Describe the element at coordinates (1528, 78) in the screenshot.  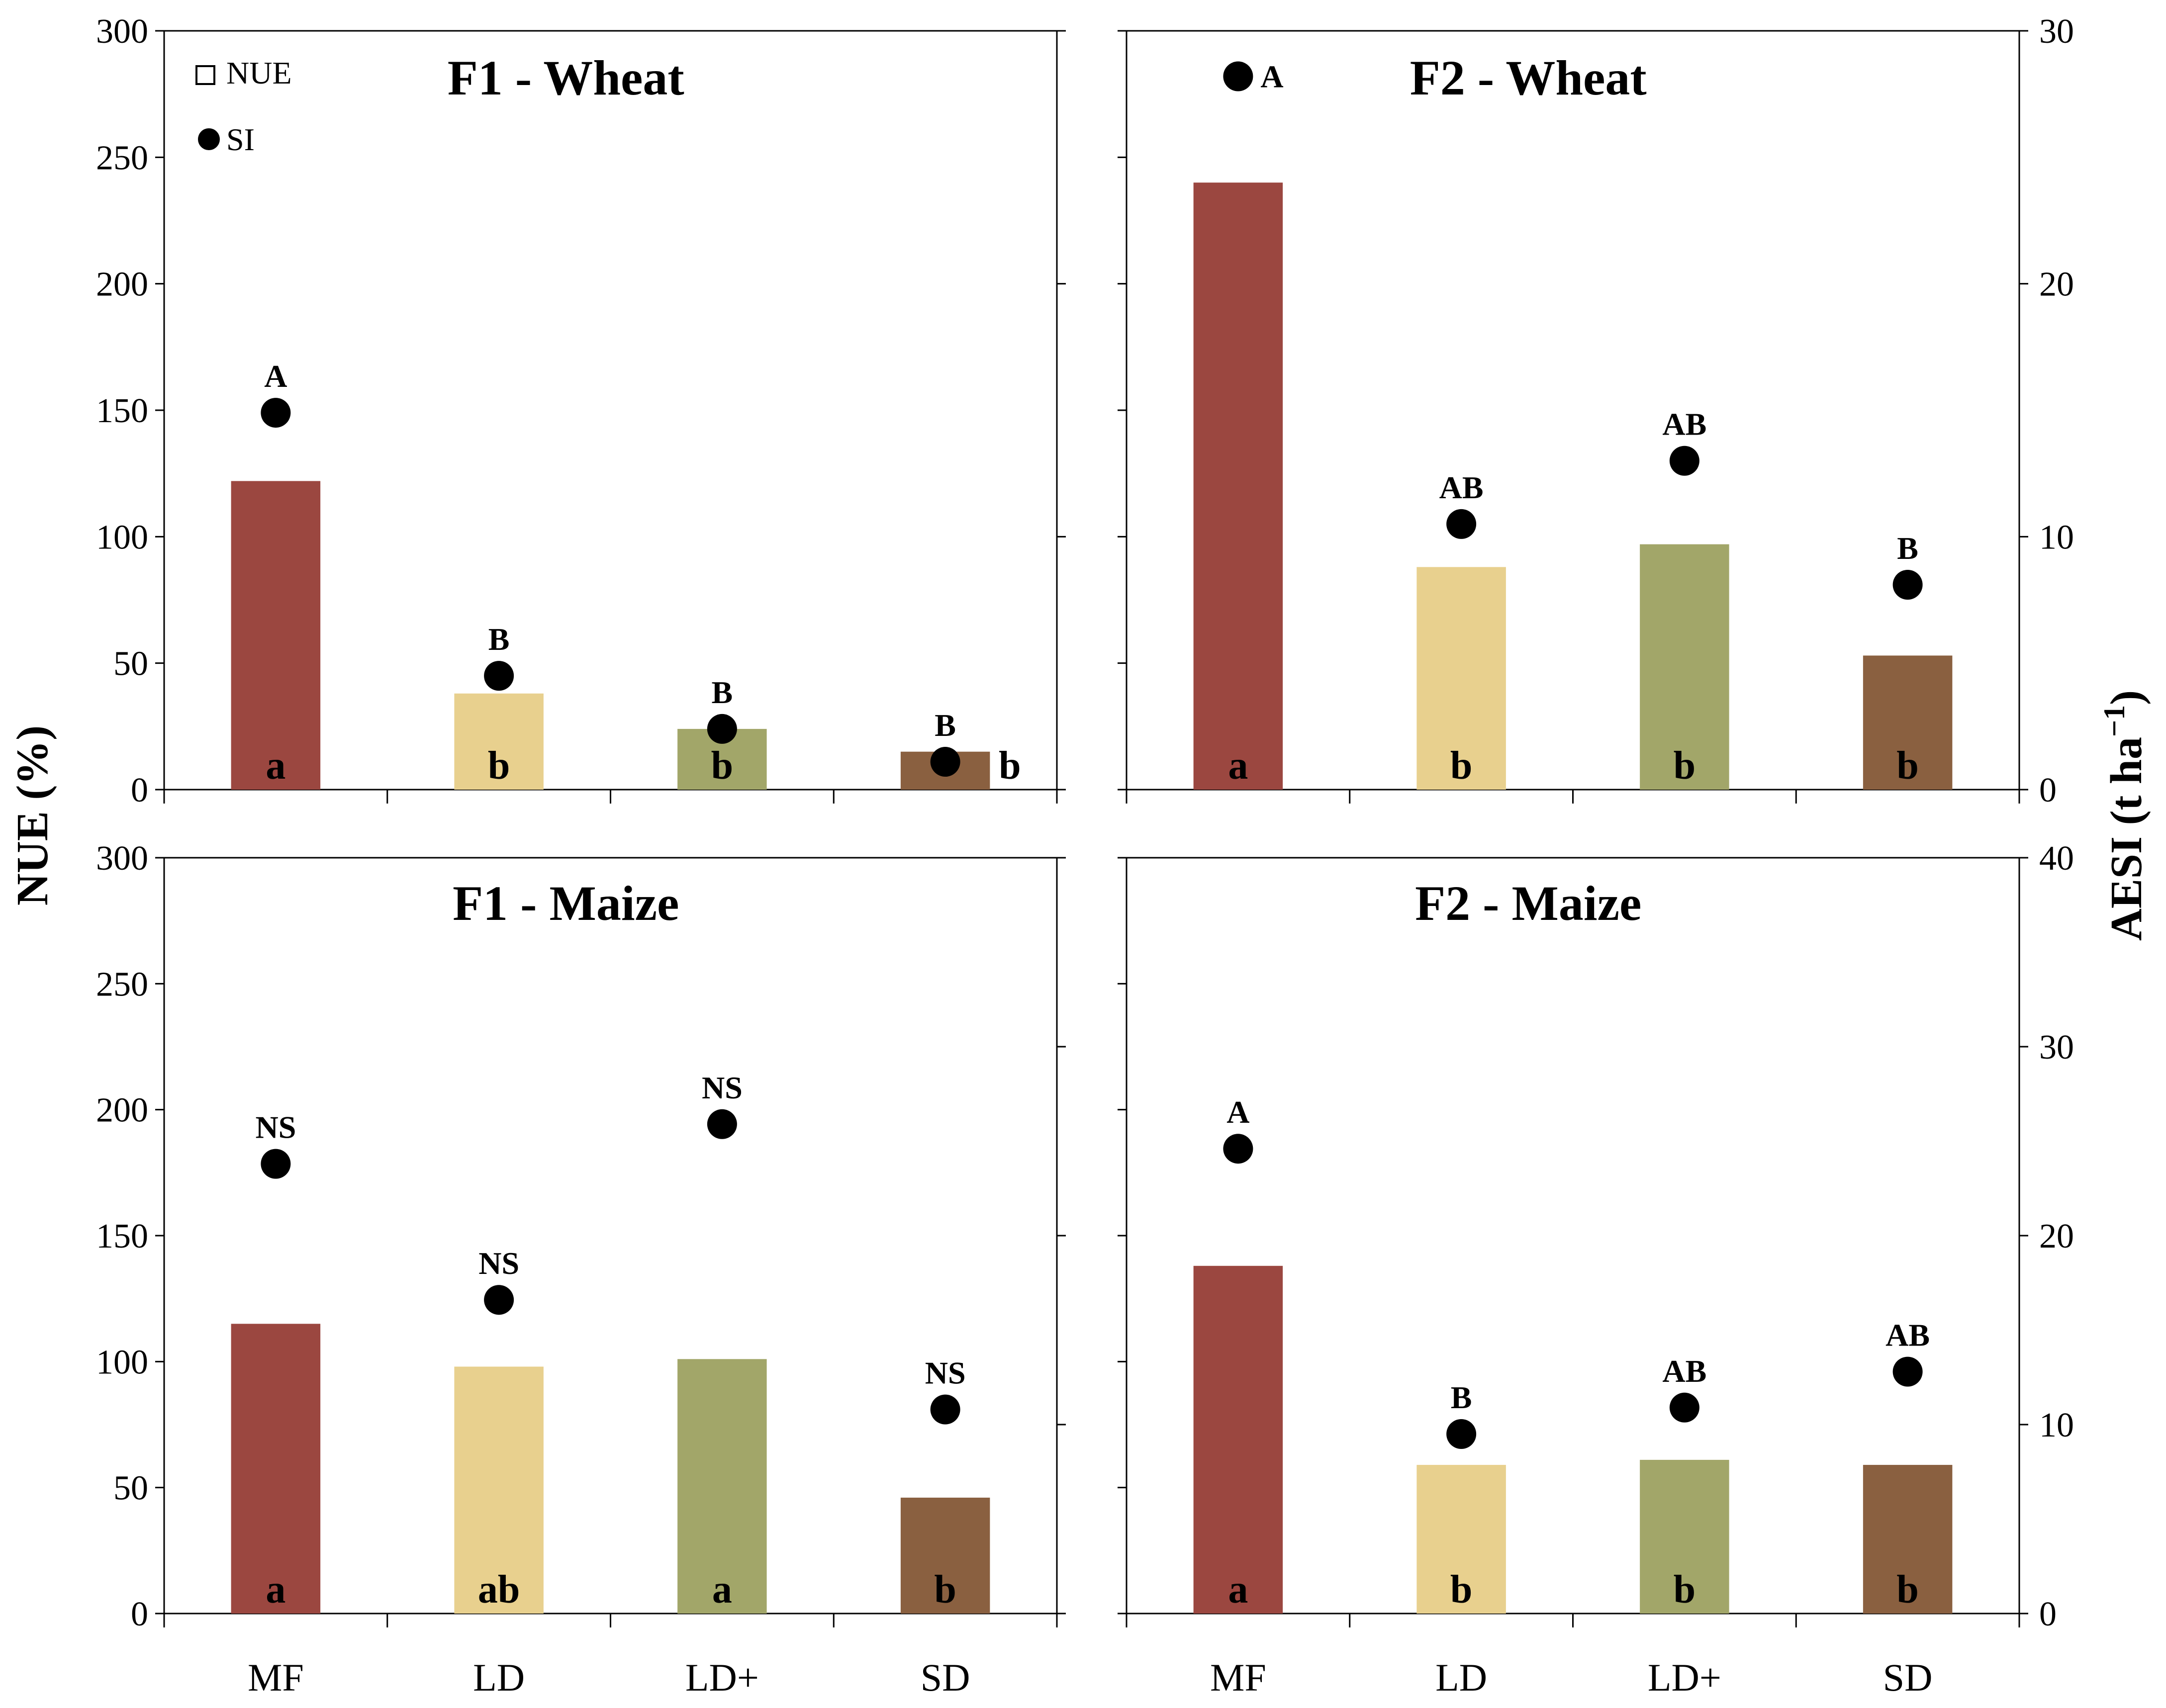
I see `panel-title: F2 - Wheat` at that location.